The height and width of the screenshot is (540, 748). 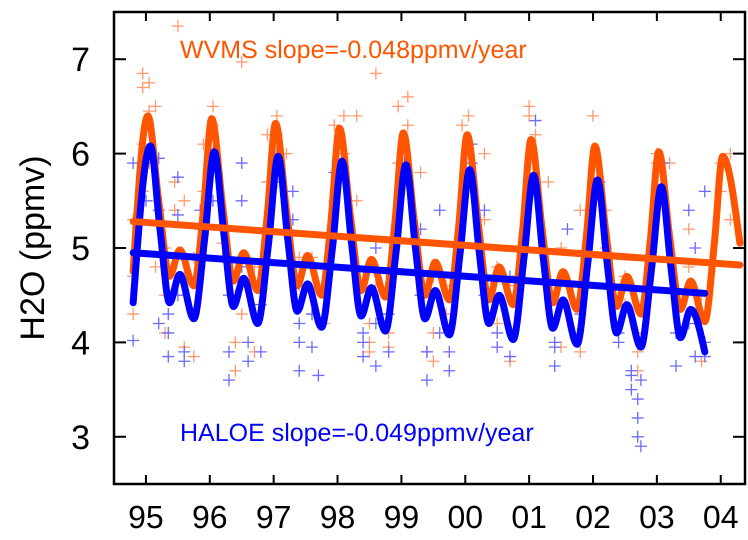 What do you see at coordinates (529, 517) in the screenshot?
I see `x-tick-label: 01` at bounding box center [529, 517].